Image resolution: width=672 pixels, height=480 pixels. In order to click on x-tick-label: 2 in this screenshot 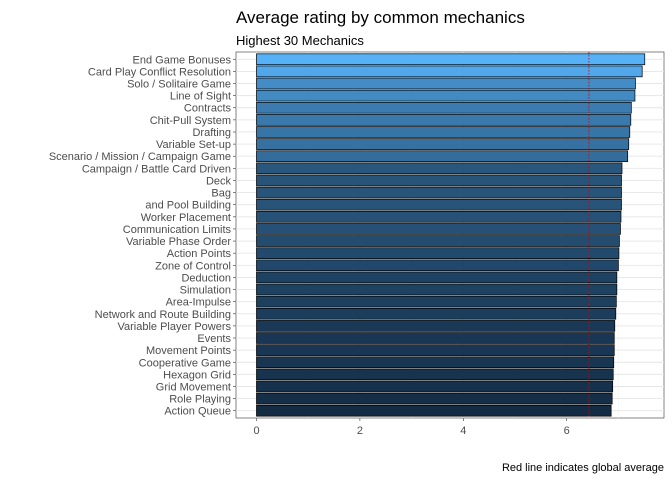, I will do `click(360, 431)`.